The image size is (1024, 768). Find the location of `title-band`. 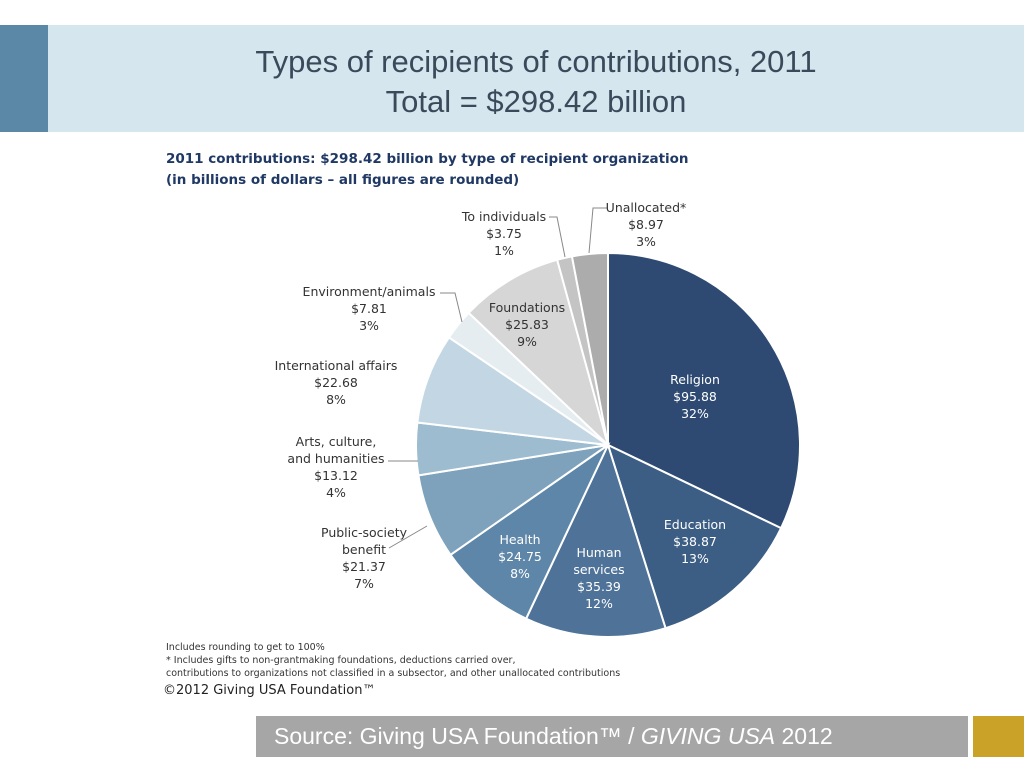

title-band is located at coordinates (512, 78).